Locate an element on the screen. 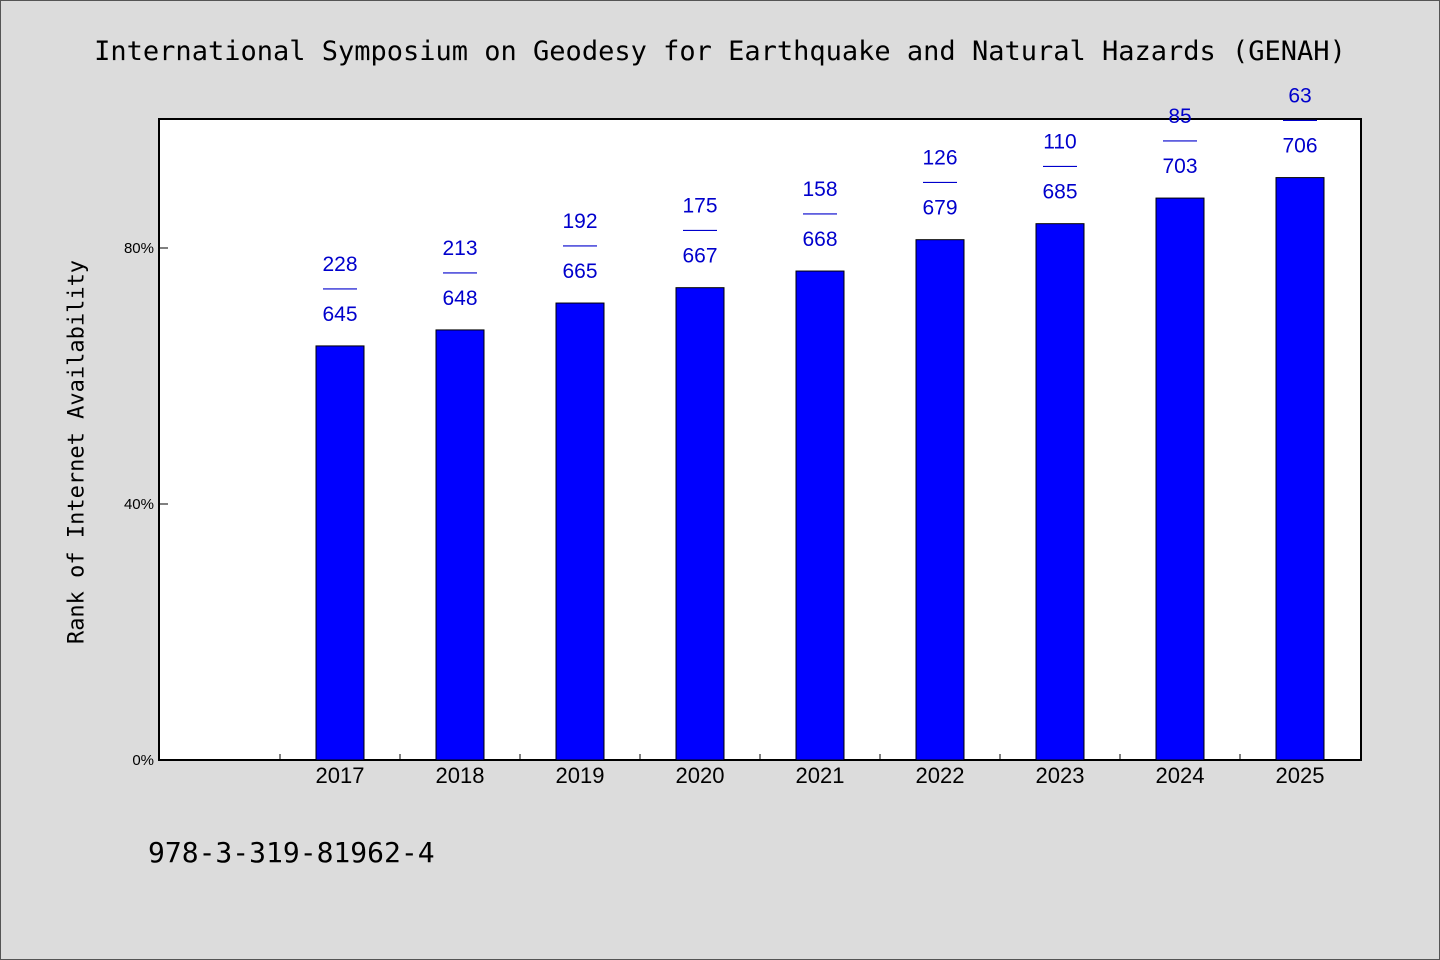 The image size is (1440, 960). bar-label-bottom: 645 is located at coordinates (339, 314).